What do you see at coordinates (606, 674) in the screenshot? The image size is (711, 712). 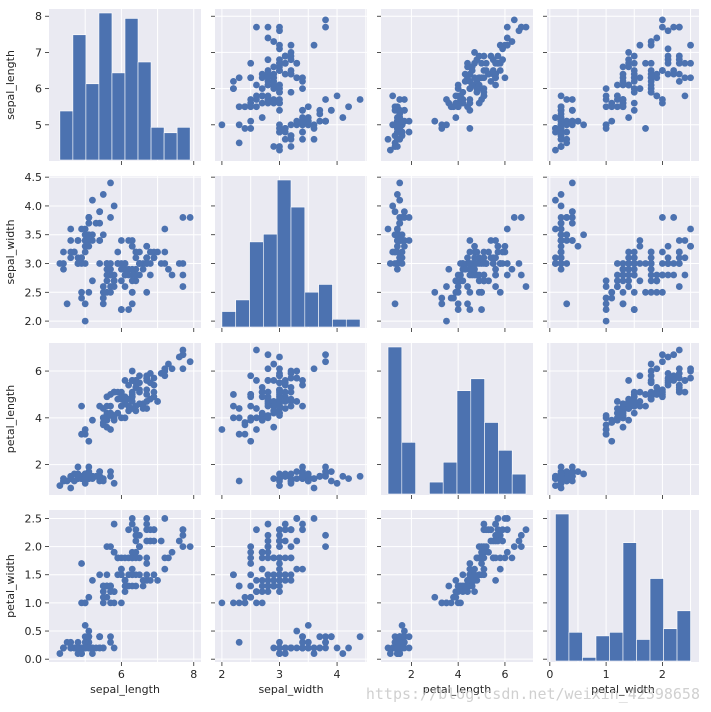 I see `x-tick-label: 1` at bounding box center [606, 674].